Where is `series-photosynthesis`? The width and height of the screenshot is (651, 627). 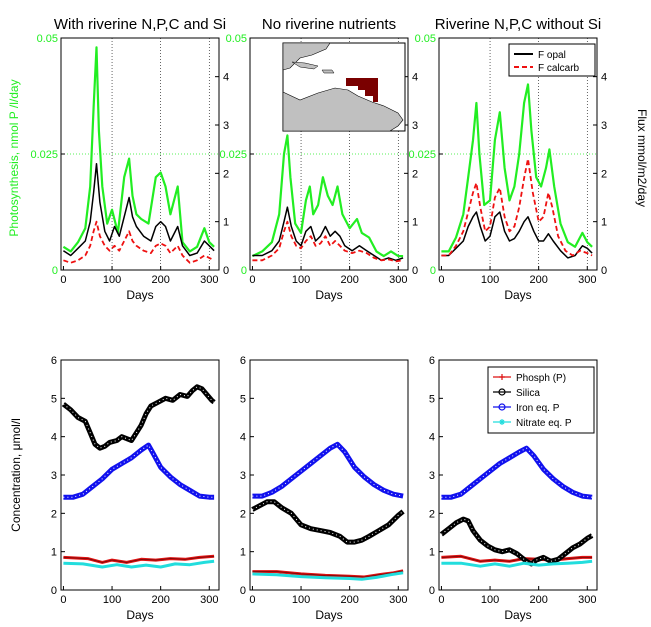
series-photosynthesis is located at coordinates (327, 196).